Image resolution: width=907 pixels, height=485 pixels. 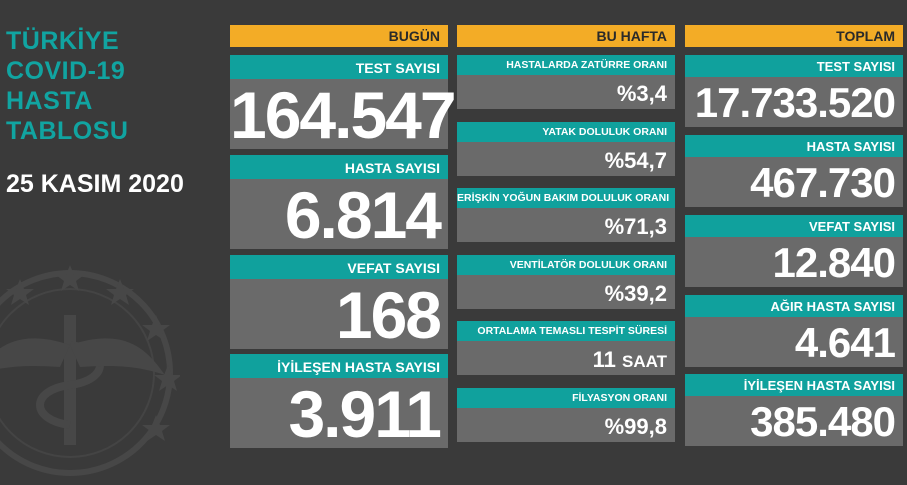 I want to click on title-line: COVID-19, so click(x=66, y=71).